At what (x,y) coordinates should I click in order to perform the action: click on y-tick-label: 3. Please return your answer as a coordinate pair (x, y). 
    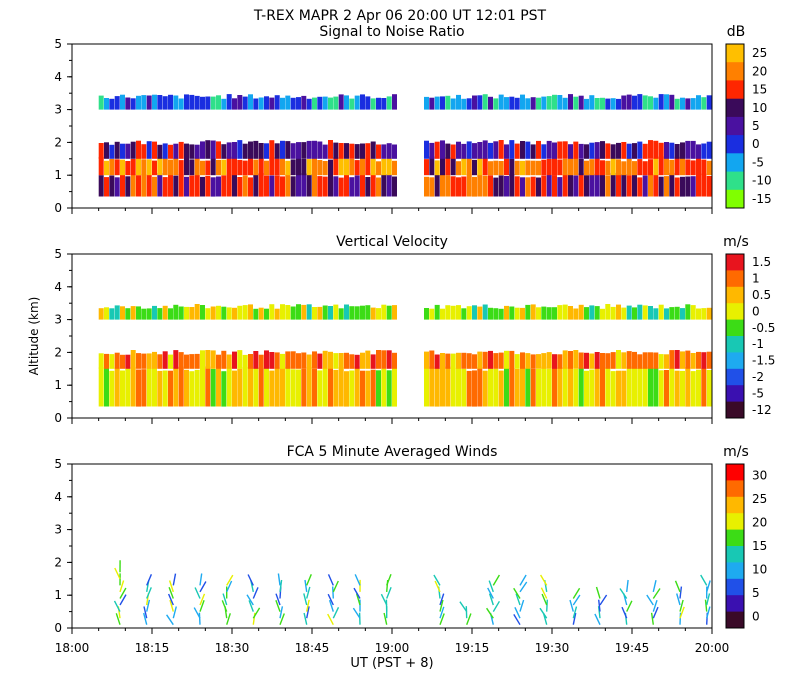
    Looking at the image, I should click on (58, 320).